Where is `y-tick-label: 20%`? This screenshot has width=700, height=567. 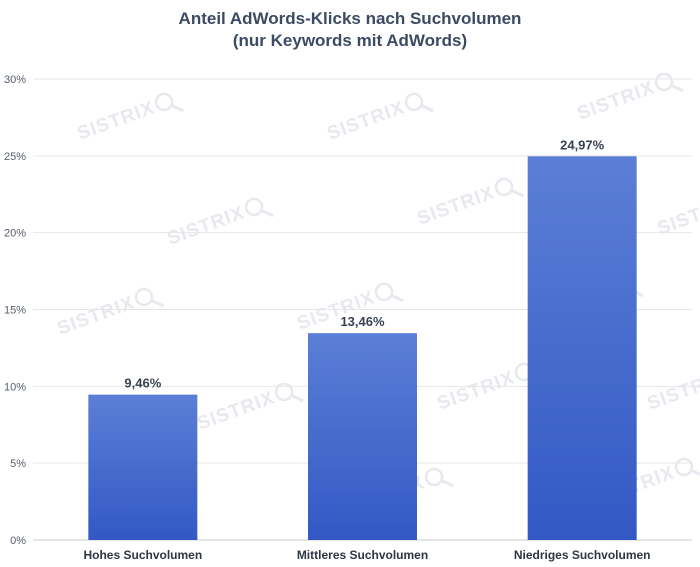 y-tick-label: 20% is located at coordinates (15, 234).